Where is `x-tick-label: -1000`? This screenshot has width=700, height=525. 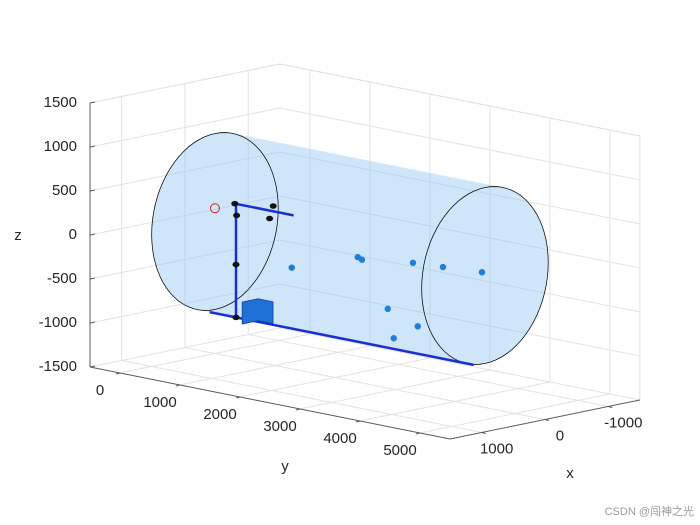 x-tick-label: -1000 is located at coordinates (623, 422).